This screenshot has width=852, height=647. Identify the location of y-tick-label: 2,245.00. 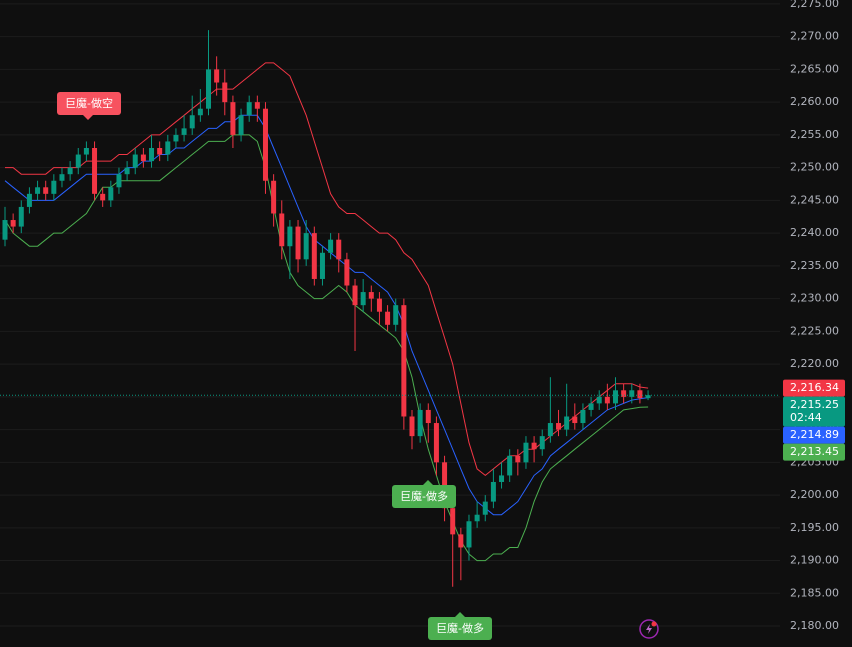
(814, 199).